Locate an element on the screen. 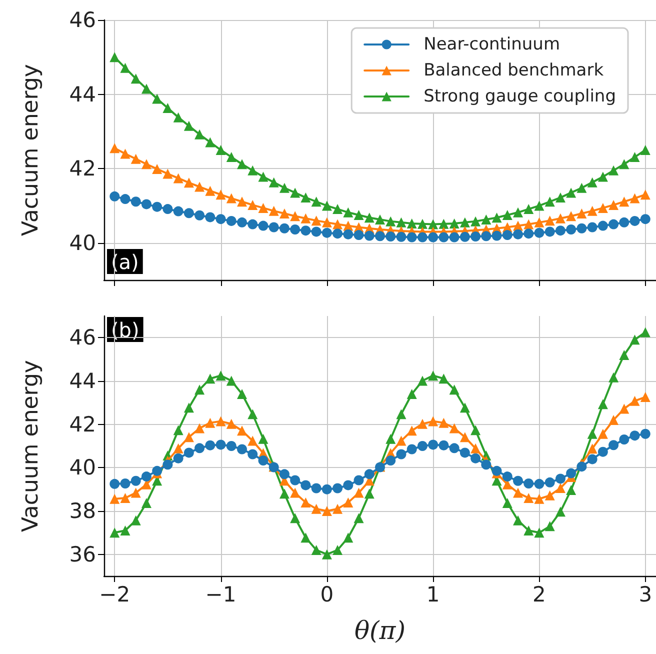 This screenshot has width=656, height=654. x-axis-title: θ(π) is located at coordinates (380, 630).